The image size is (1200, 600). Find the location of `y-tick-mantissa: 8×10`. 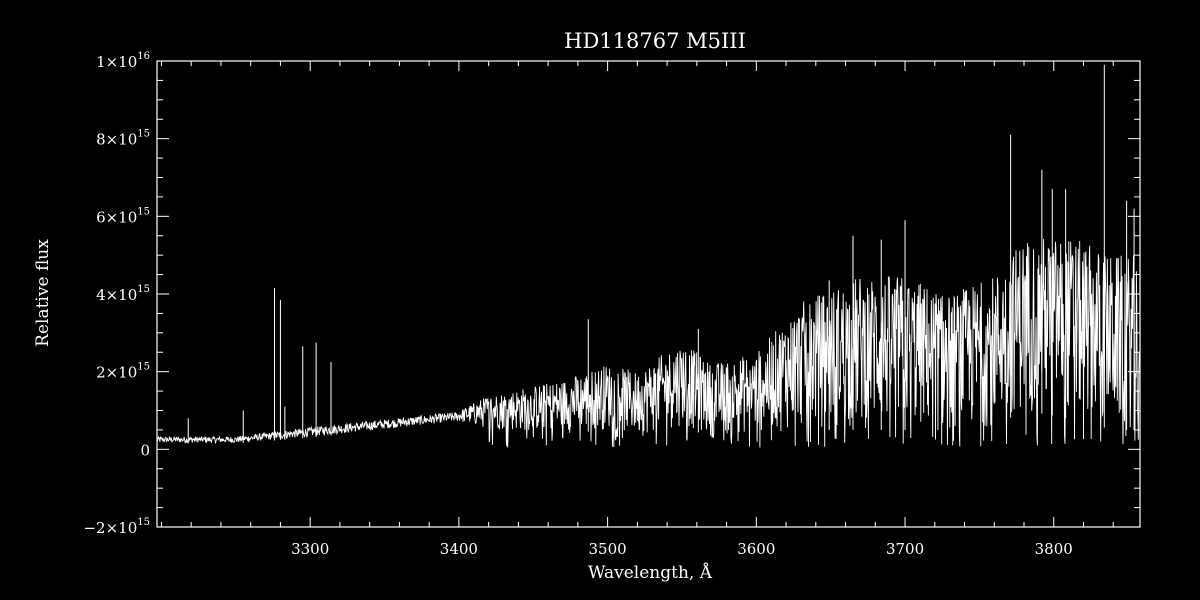

y-tick-mantissa: 8×10 is located at coordinates (116, 140).